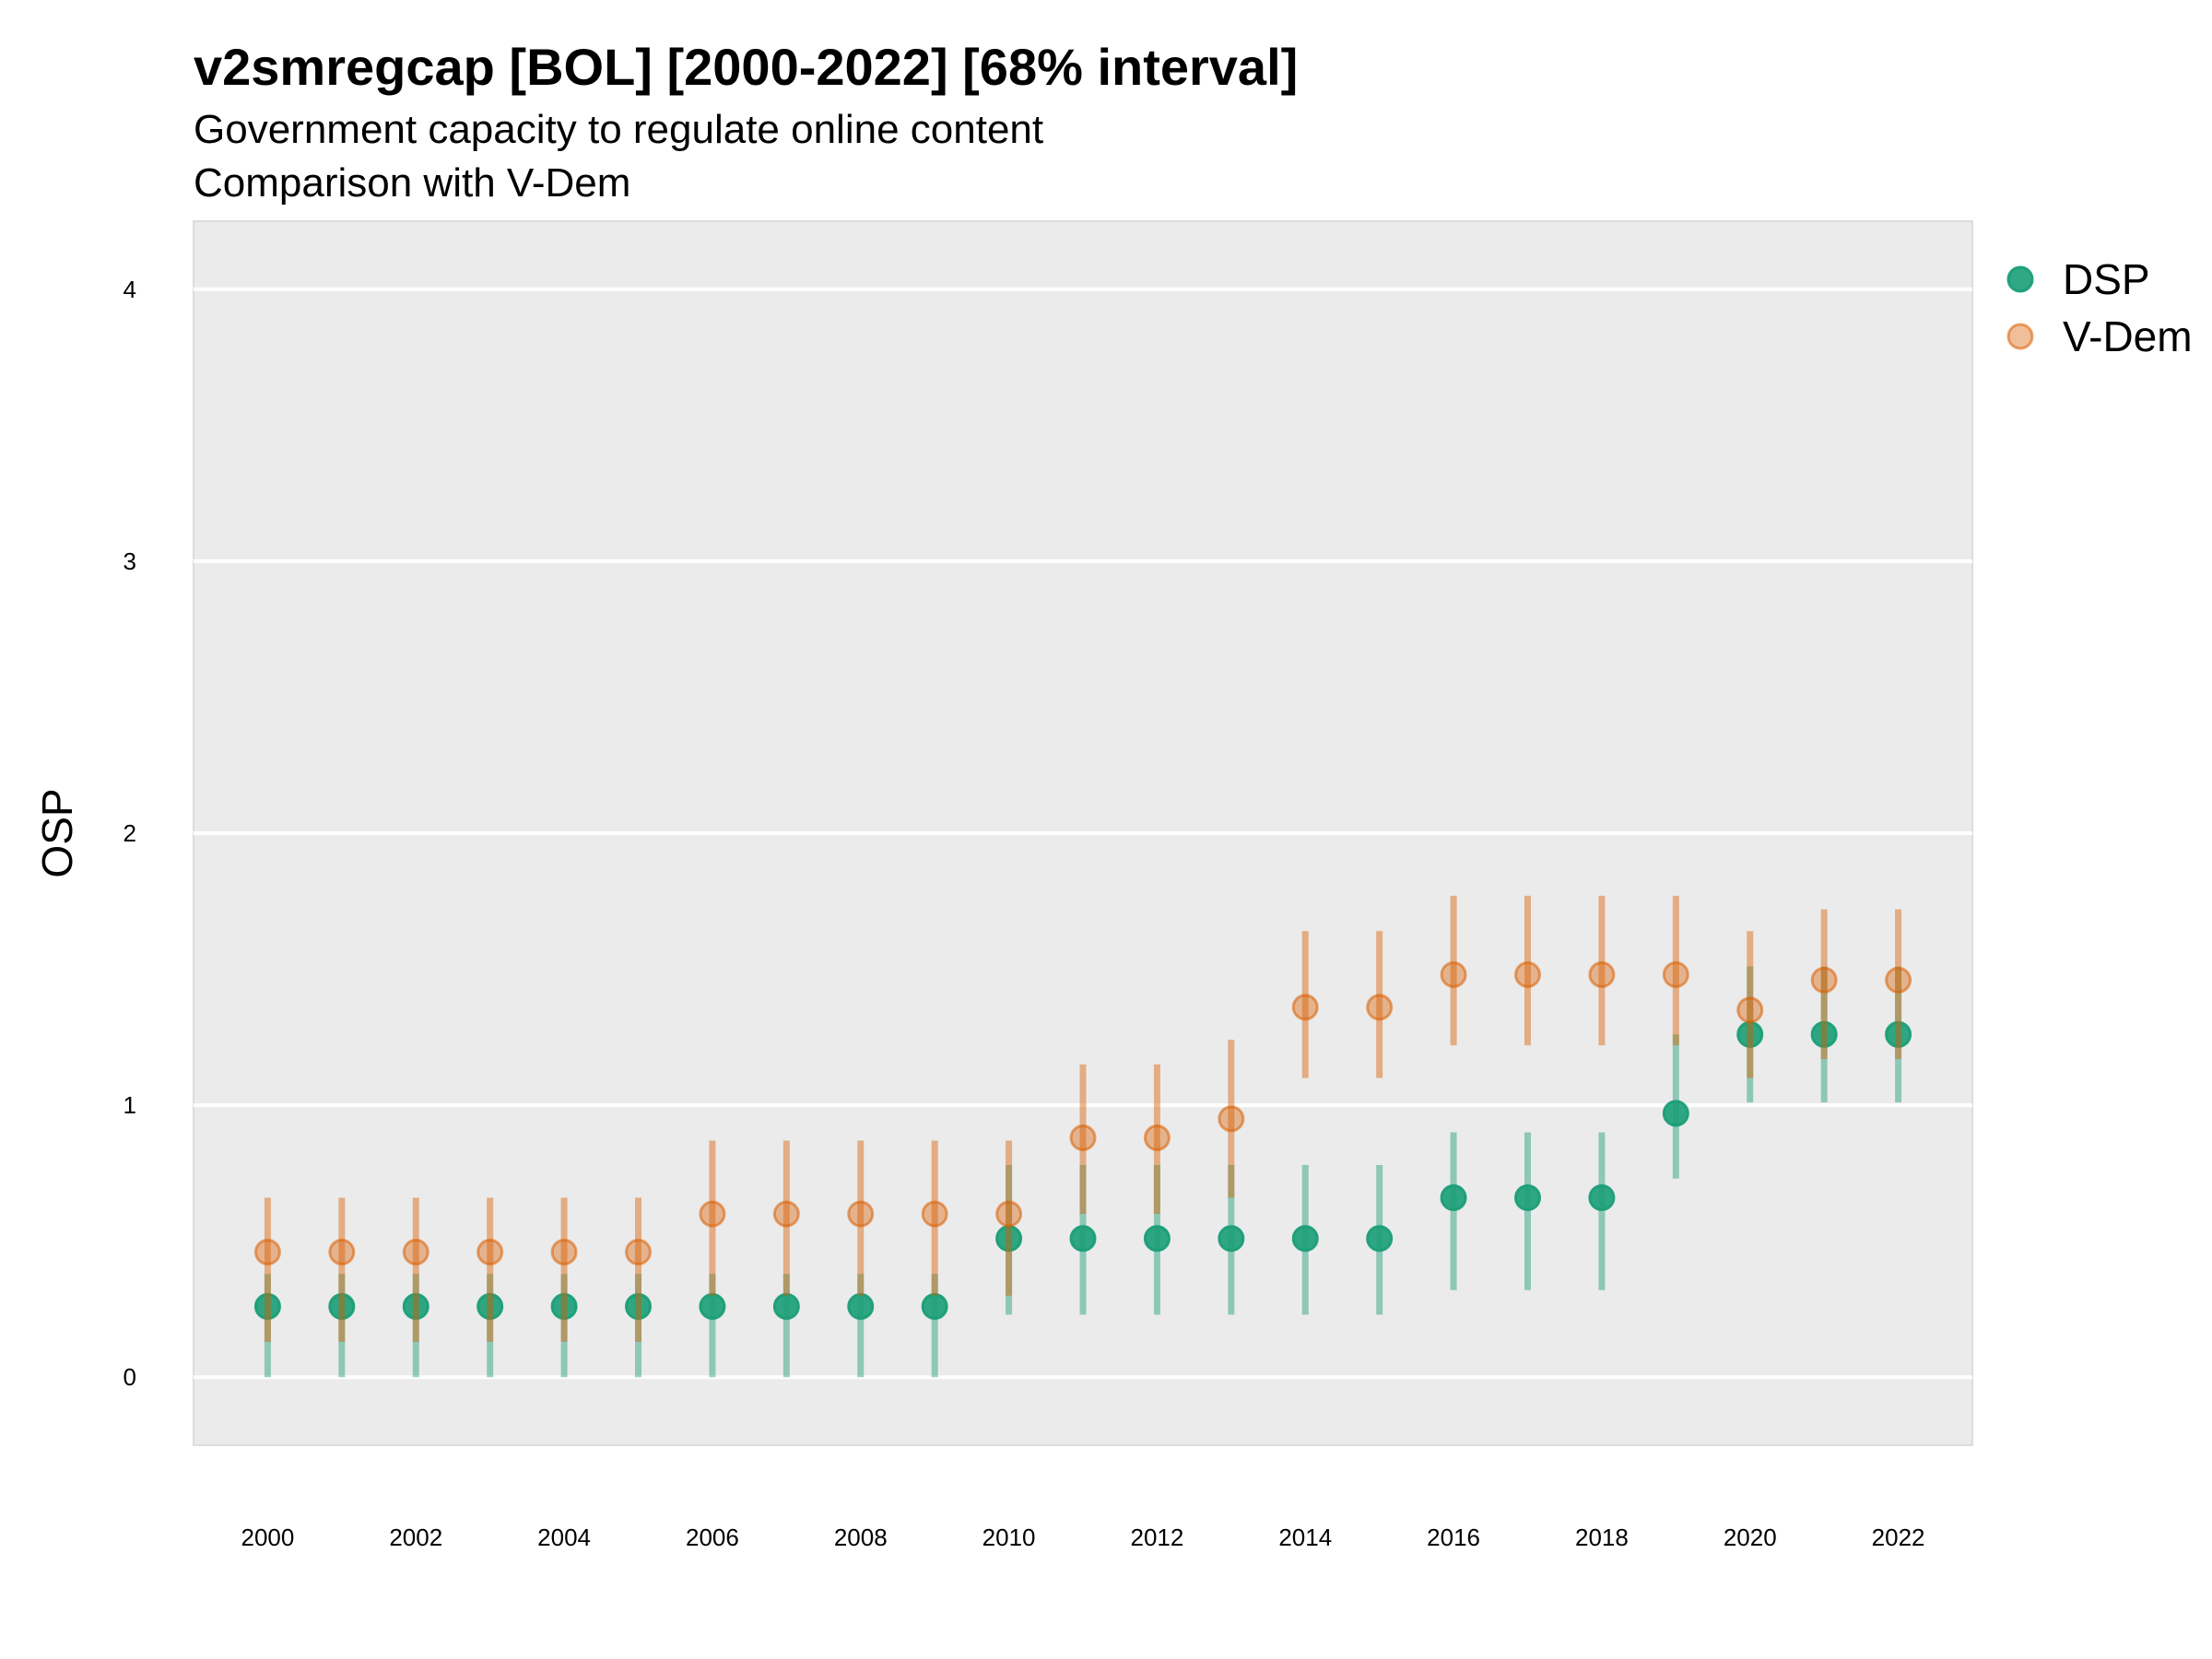 The height and width of the screenshot is (1659, 2212). I want to click on x-tick-label: 2006, so click(712, 1537).